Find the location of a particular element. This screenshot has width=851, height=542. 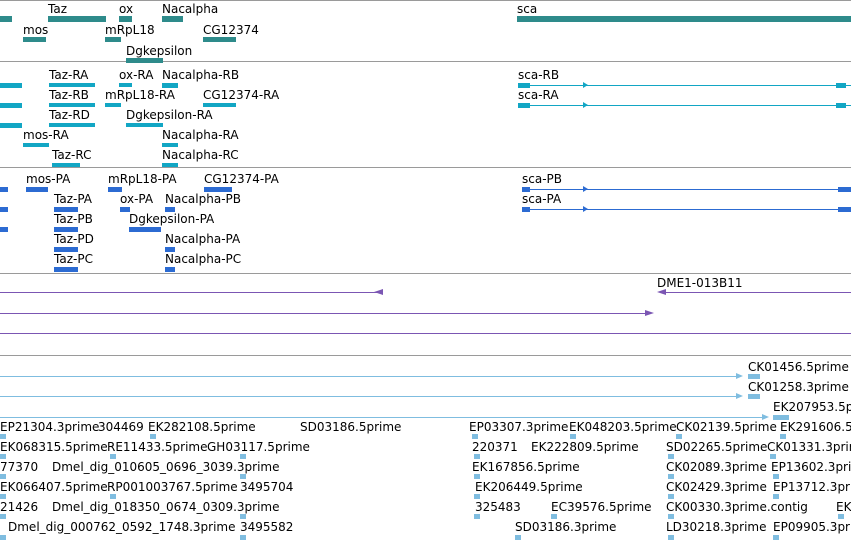

transcript-label: ox-RA is located at coordinates (136, 75).